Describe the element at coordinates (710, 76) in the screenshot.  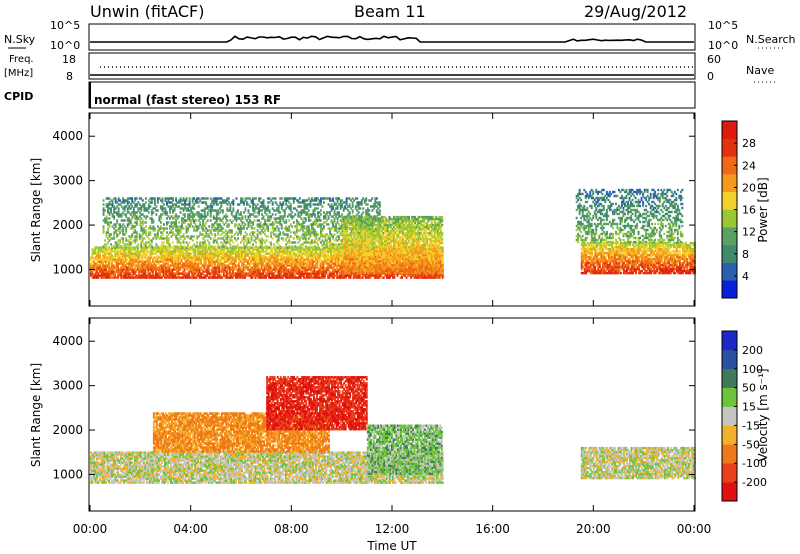
I see `nave-tick-bottom: 0` at that location.